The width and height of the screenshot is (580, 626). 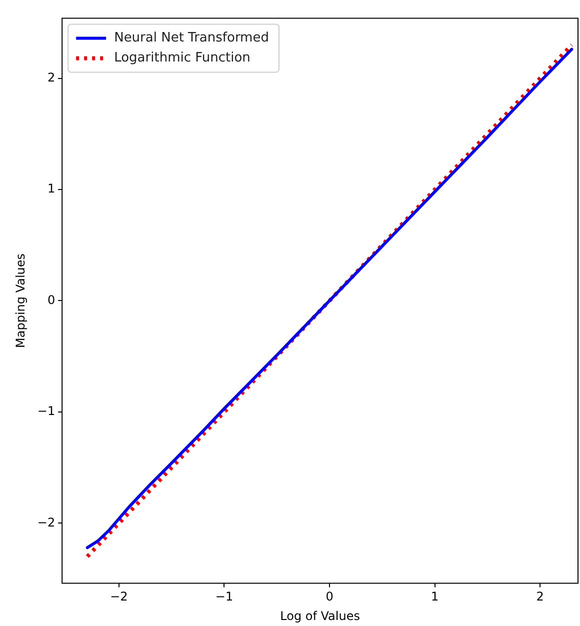 What do you see at coordinates (224, 597) in the screenshot?
I see `x-tick-label: −1` at bounding box center [224, 597].